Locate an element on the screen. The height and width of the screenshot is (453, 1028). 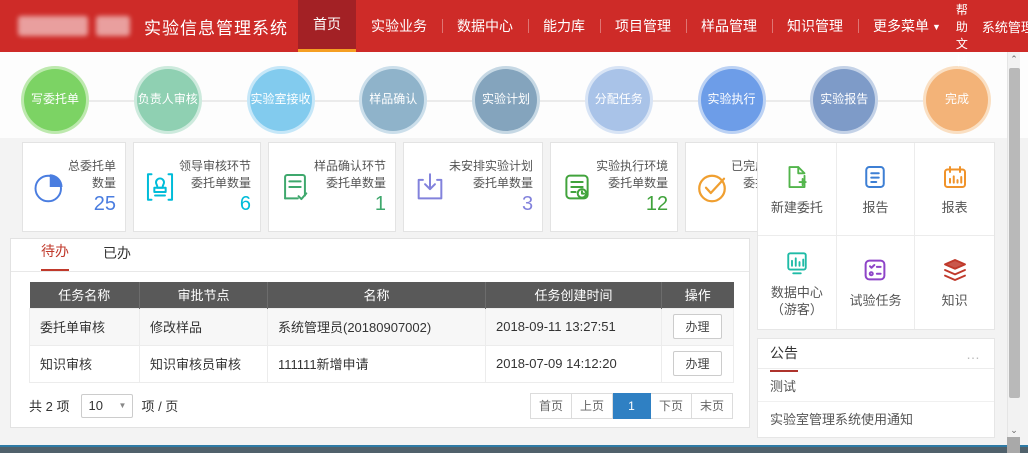
tab-todo: 待办 is located at coordinates (55, 256).